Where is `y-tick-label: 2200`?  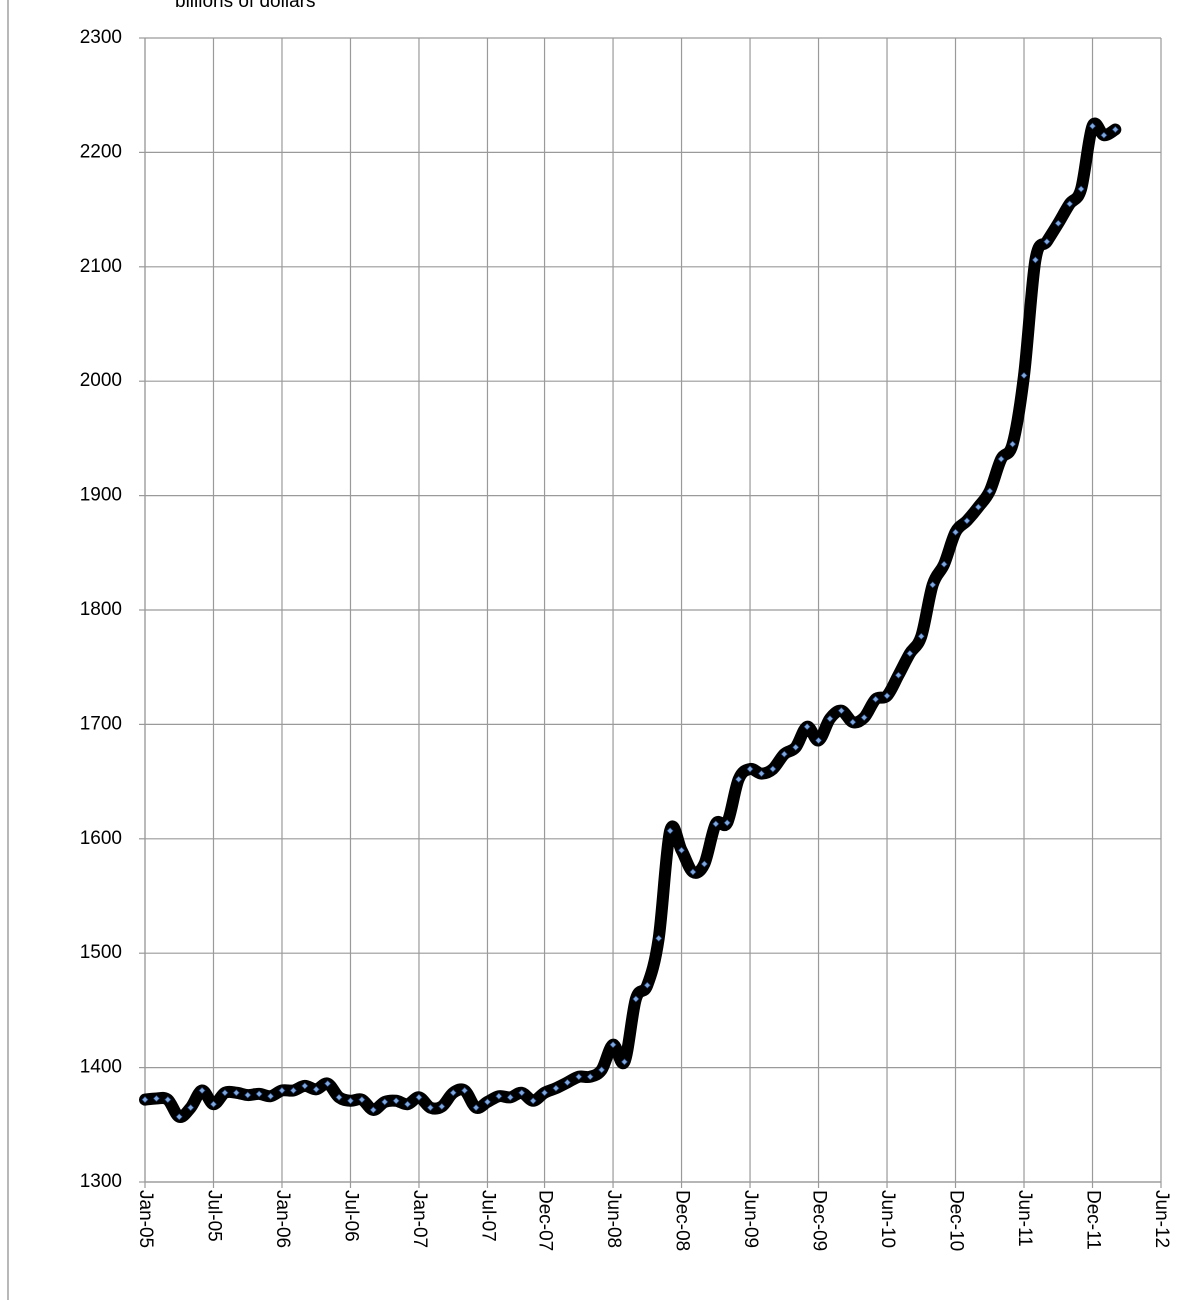
y-tick-label: 2200 is located at coordinates (101, 151).